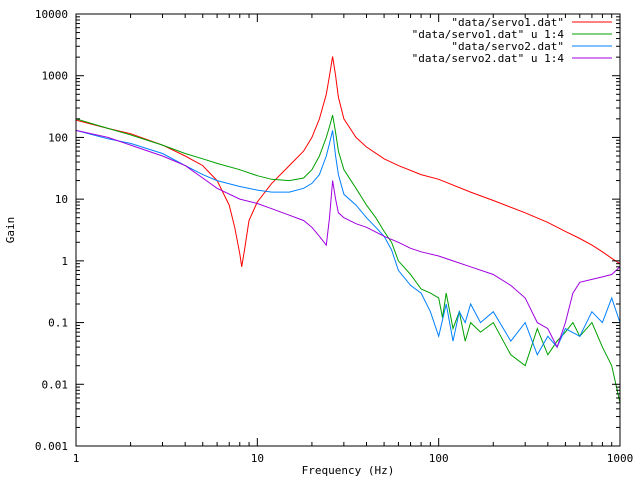  What do you see at coordinates (51, 14) in the screenshot?
I see `y-tick-label: 10000` at bounding box center [51, 14].